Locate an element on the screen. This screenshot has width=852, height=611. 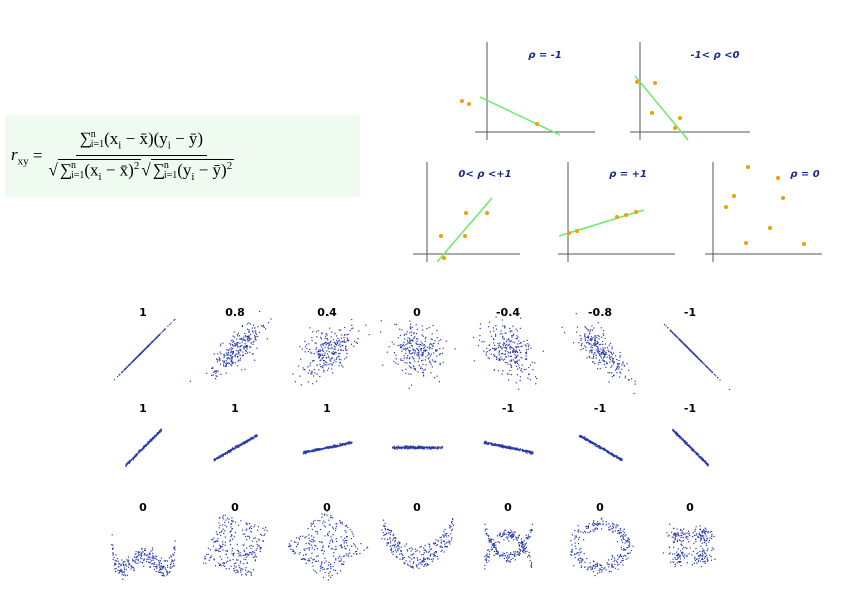
dot is located at coordinates (804, 244).